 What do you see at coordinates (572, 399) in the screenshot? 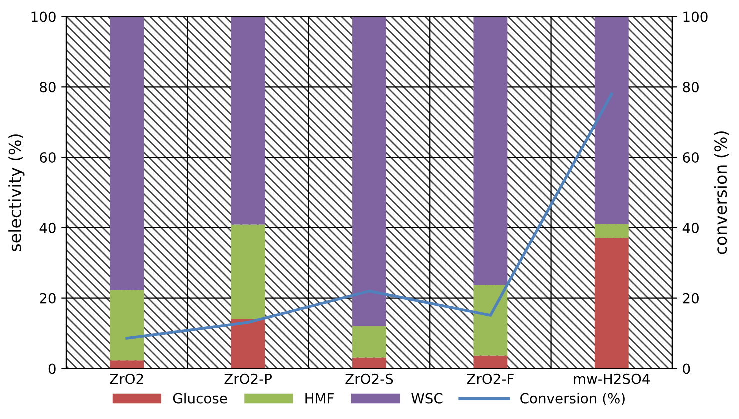
I see `legend-label: Conversion (%)` at bounding box center [572, 399].